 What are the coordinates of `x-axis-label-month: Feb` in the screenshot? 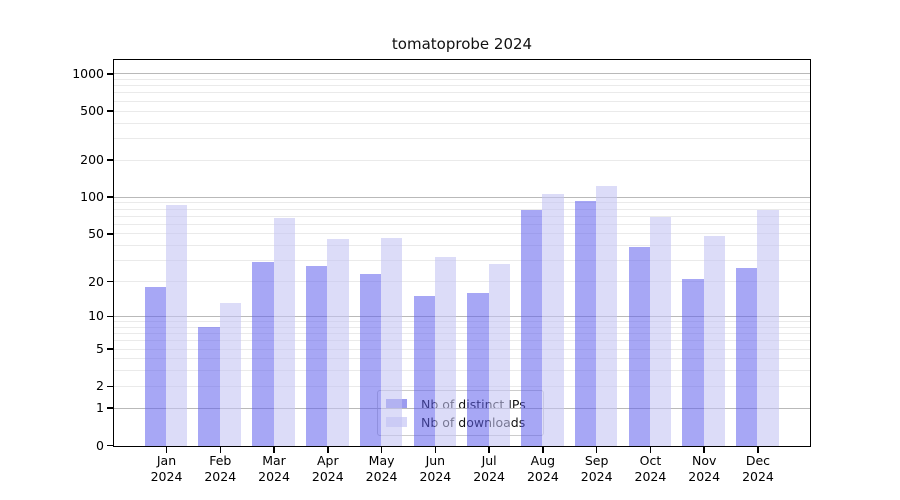 It's located at (220, 460).